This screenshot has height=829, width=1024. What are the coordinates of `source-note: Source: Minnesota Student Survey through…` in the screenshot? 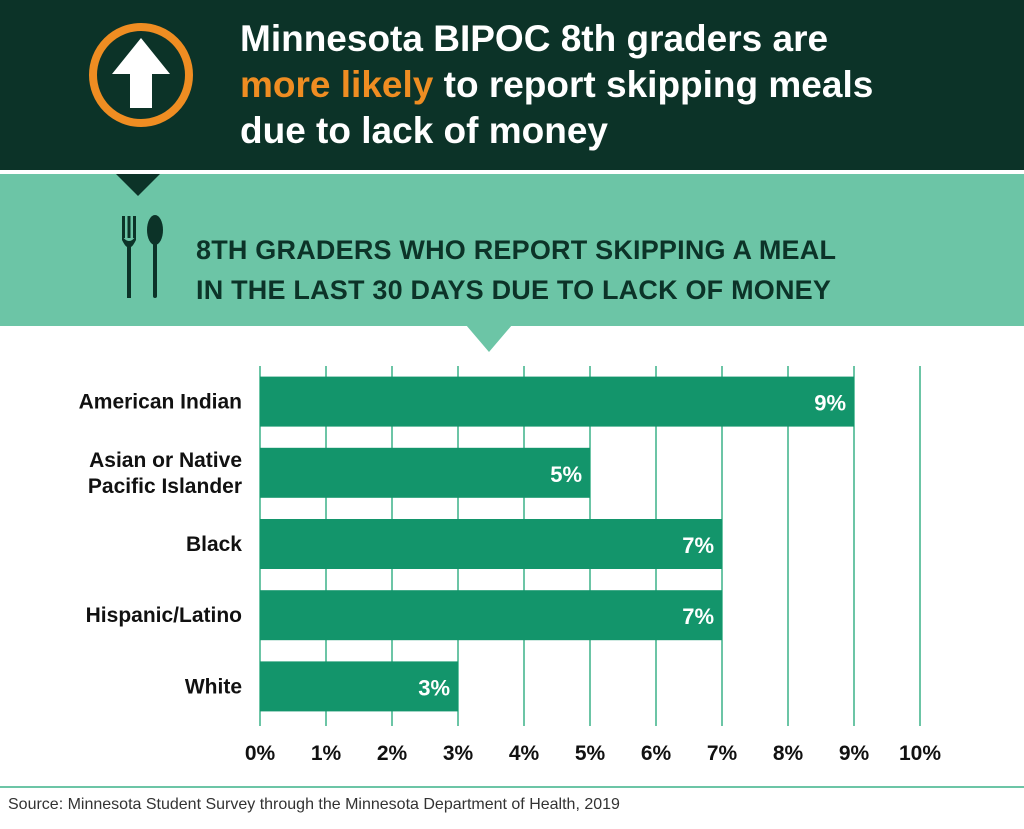 It's located at (314, 804).